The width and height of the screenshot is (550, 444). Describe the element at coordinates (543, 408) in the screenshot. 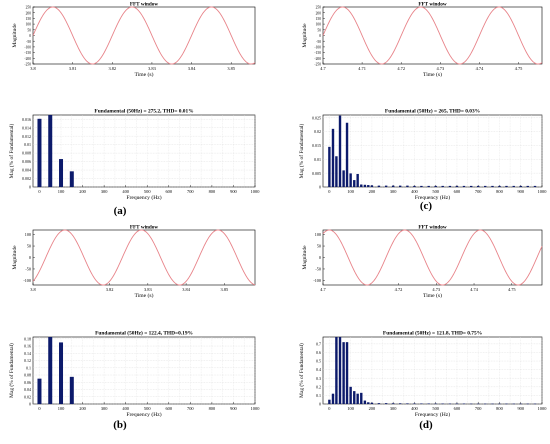

I see `x-tick-label: 1000` at that location.